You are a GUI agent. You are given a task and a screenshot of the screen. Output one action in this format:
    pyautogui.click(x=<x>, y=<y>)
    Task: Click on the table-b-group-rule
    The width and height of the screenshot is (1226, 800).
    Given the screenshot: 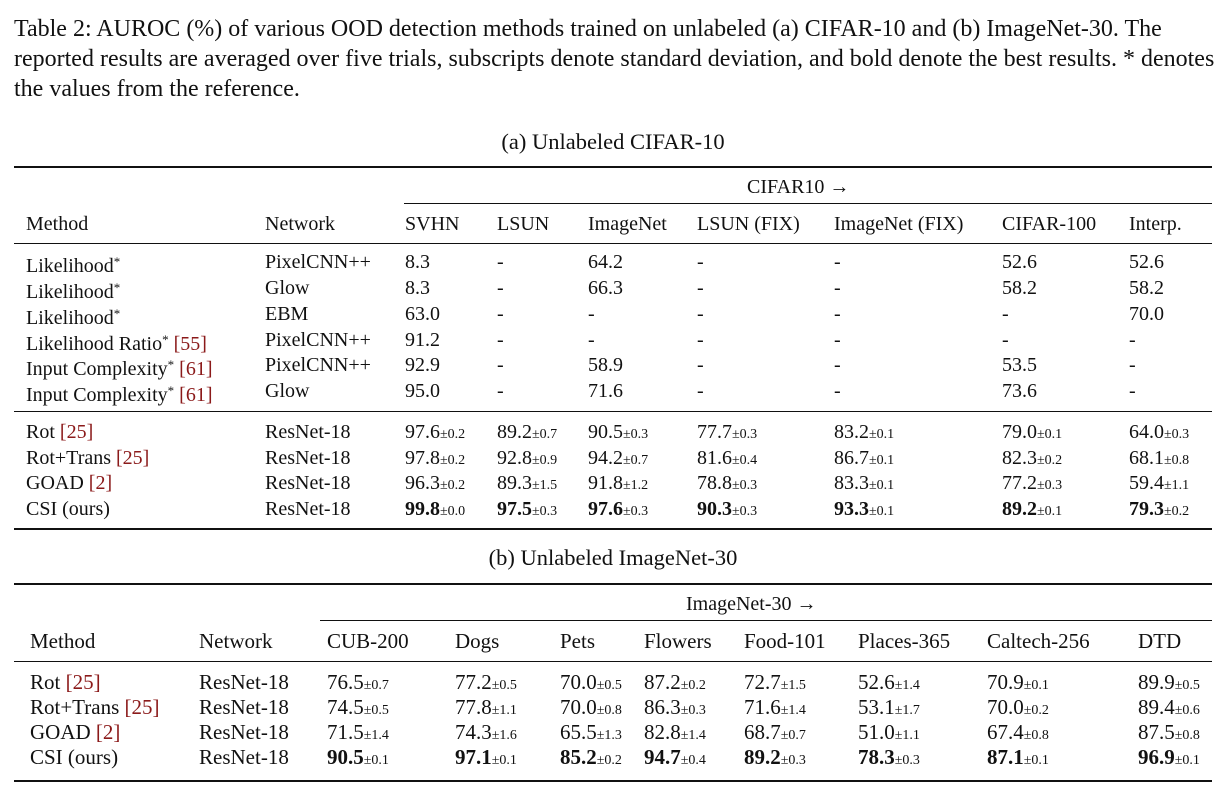 What is the action you would take?
    pyautogui.click(x=766, y=621)
    